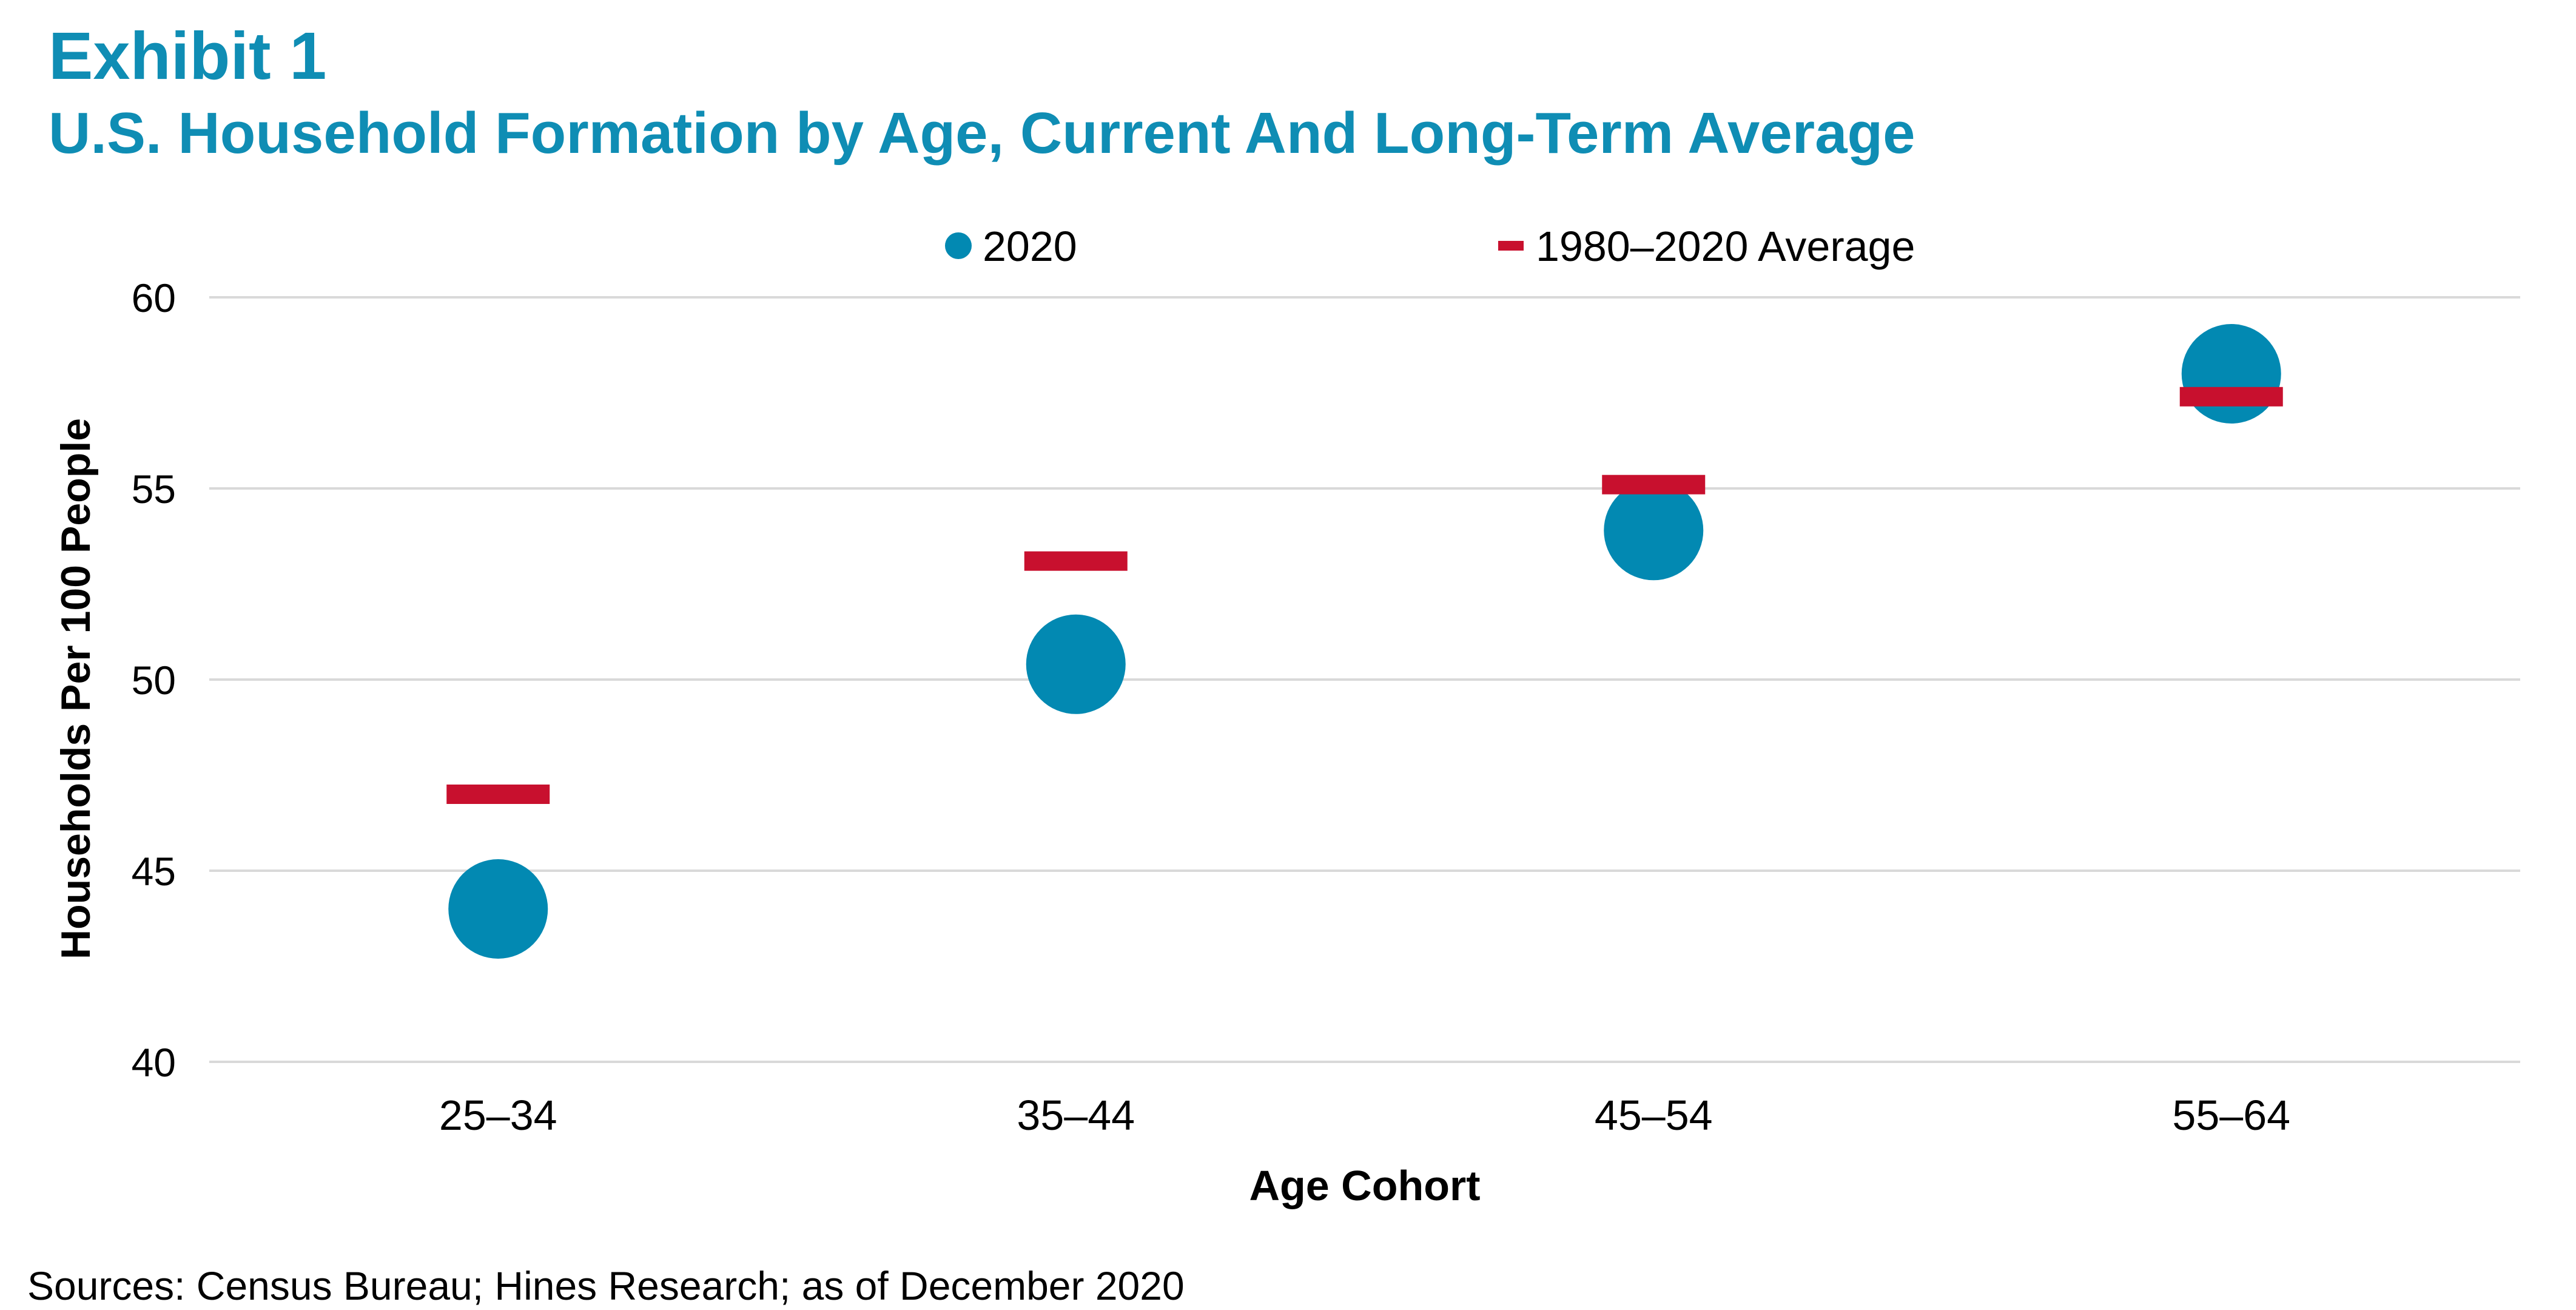  What do you see at coordinates (1076, 1115) in the screenshot?
I see `x-tick-label: 35–44` at bounding box center [1076, 1115].